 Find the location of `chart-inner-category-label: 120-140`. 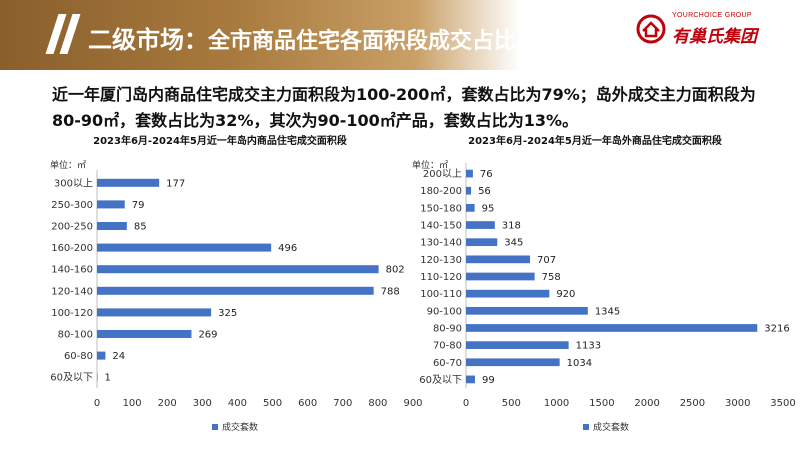

chart-inner-category-label: 120-140 is located at coordinates (72, 291).